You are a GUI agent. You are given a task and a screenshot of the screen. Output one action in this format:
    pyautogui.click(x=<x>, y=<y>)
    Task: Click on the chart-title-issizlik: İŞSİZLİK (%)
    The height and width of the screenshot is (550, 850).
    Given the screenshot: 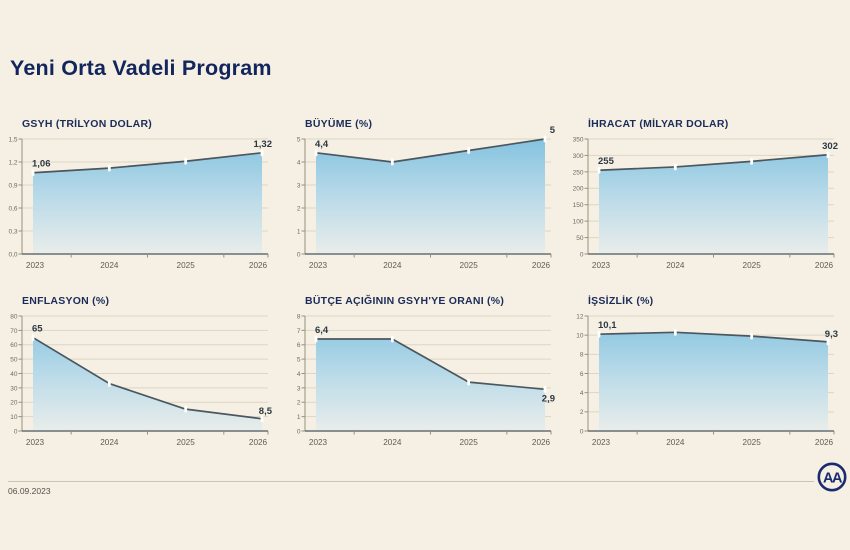 What is the action you would take?
    pyautogui.click(x=621, y=301)
    